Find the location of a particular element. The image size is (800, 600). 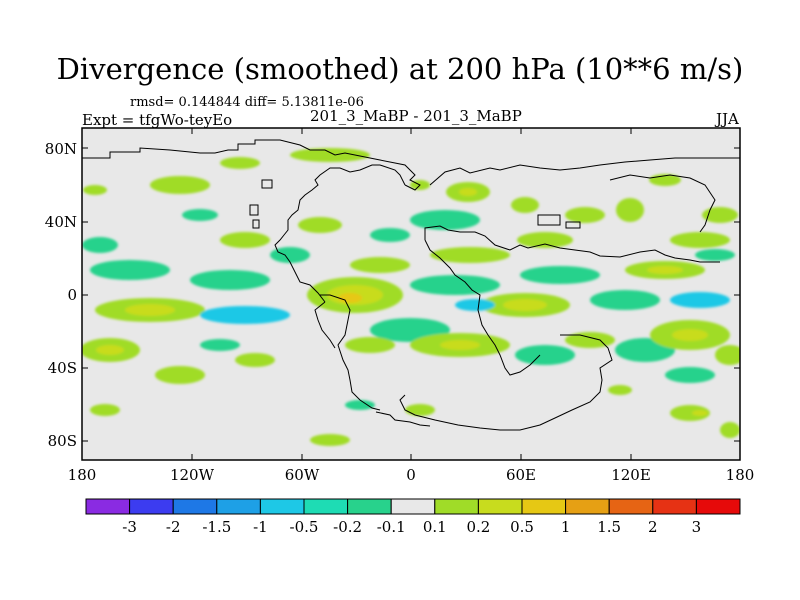

rmsd-stats: rmsd= 0.144844 diff= 5.13811e-06 is located at coordinates (247, 102).